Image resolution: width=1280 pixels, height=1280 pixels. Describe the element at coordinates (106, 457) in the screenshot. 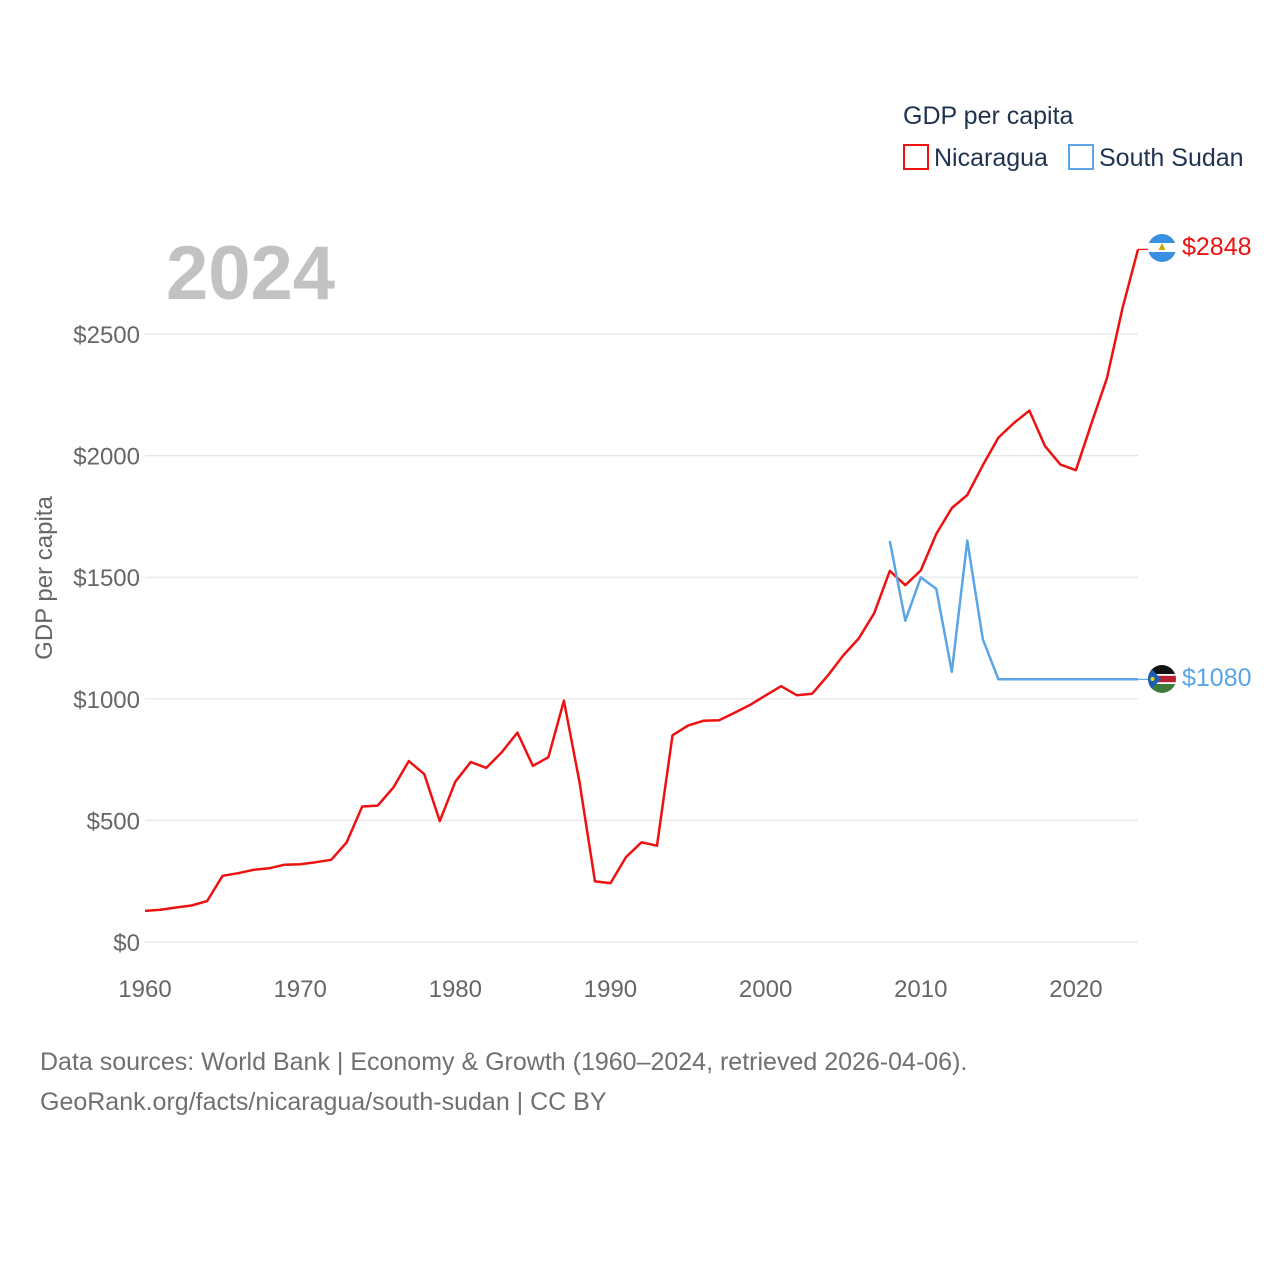

I see `y-tick-label: $2000` at that location.